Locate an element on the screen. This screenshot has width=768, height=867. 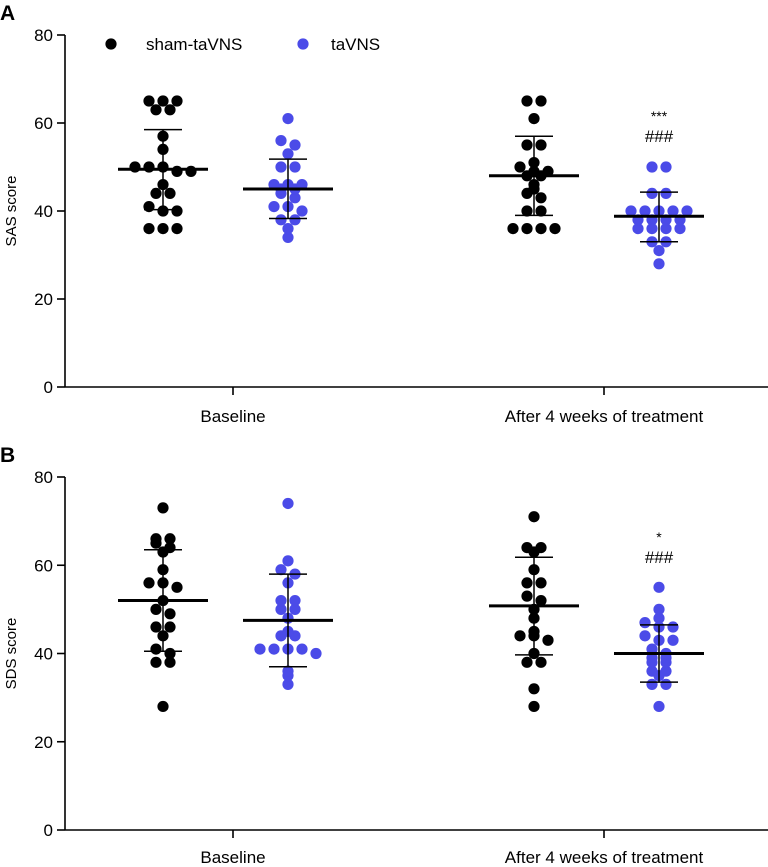
legend-marker-sham is located at coordinates (111, 44).